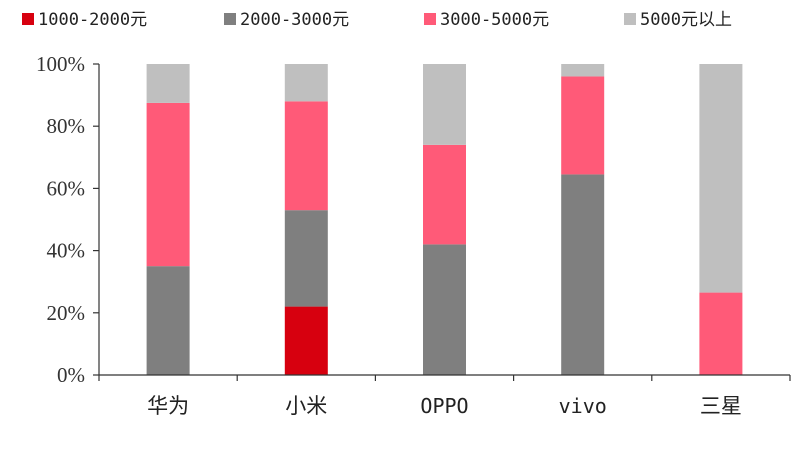 This screenshot has height=452, width=800. Describe the element at coordinates (583, 274) in the screenshot. I see `bar-segment-c4-s2` at that location.